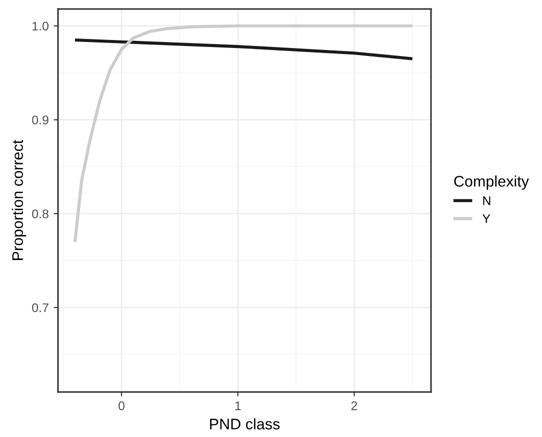  I want to click on y-tick-label: 0.7, so click(40, 307).